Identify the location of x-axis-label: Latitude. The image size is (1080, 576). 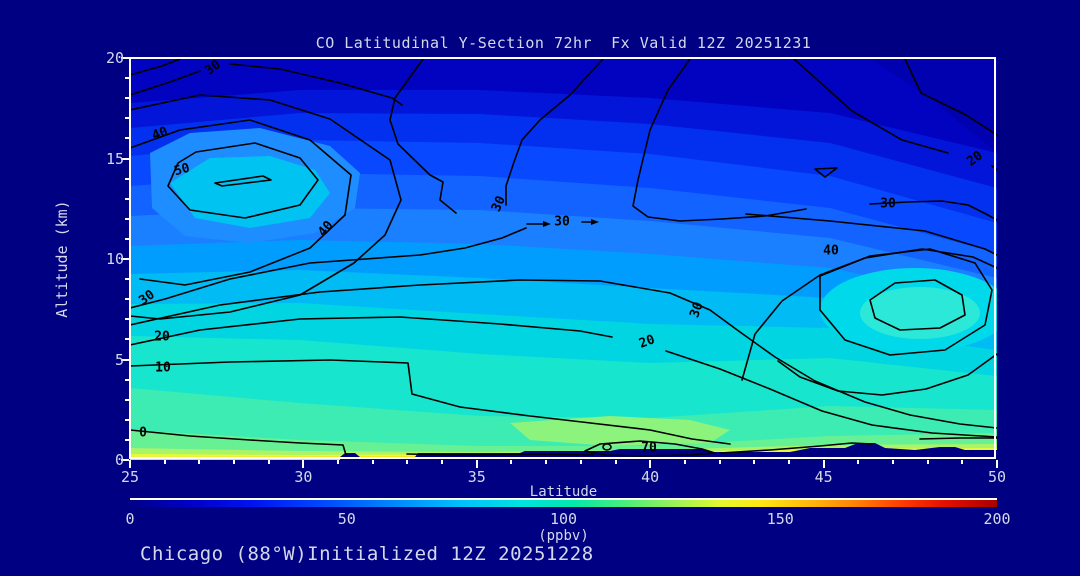
(563, 492).